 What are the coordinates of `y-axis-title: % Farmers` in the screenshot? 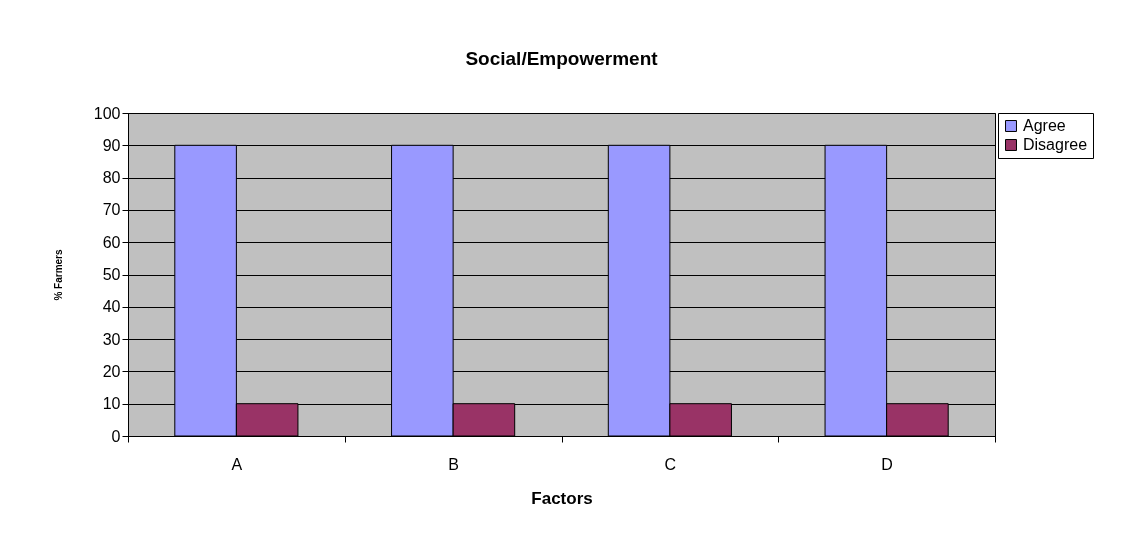 It's located at (58, 274).